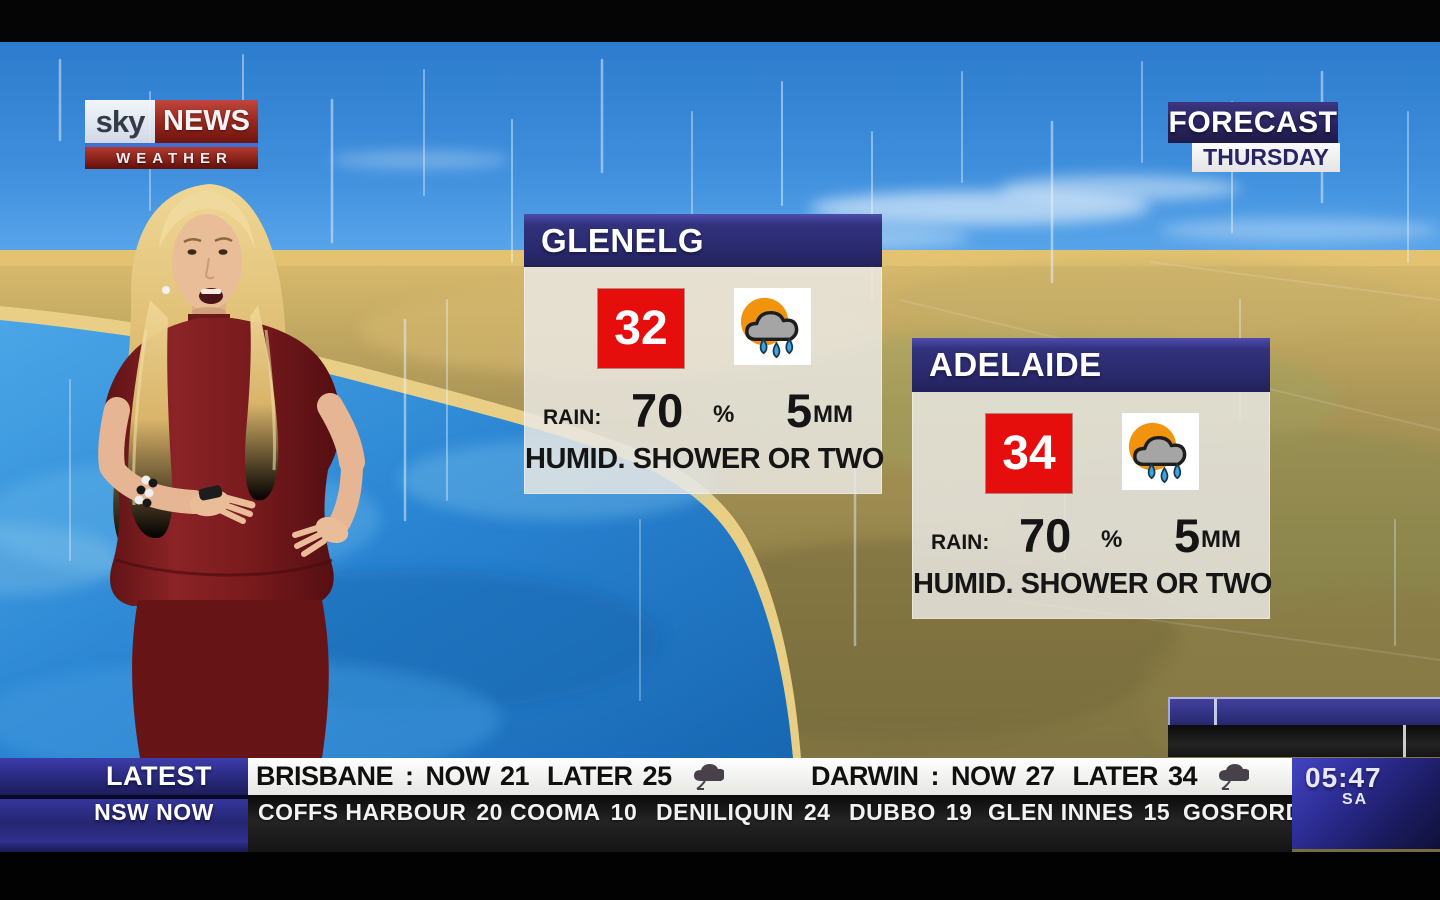 The width and height of the screenshot is (1440, 900). Describe the element at coordinates (231, 471) in the screenshot. I see `presenter` at that location.